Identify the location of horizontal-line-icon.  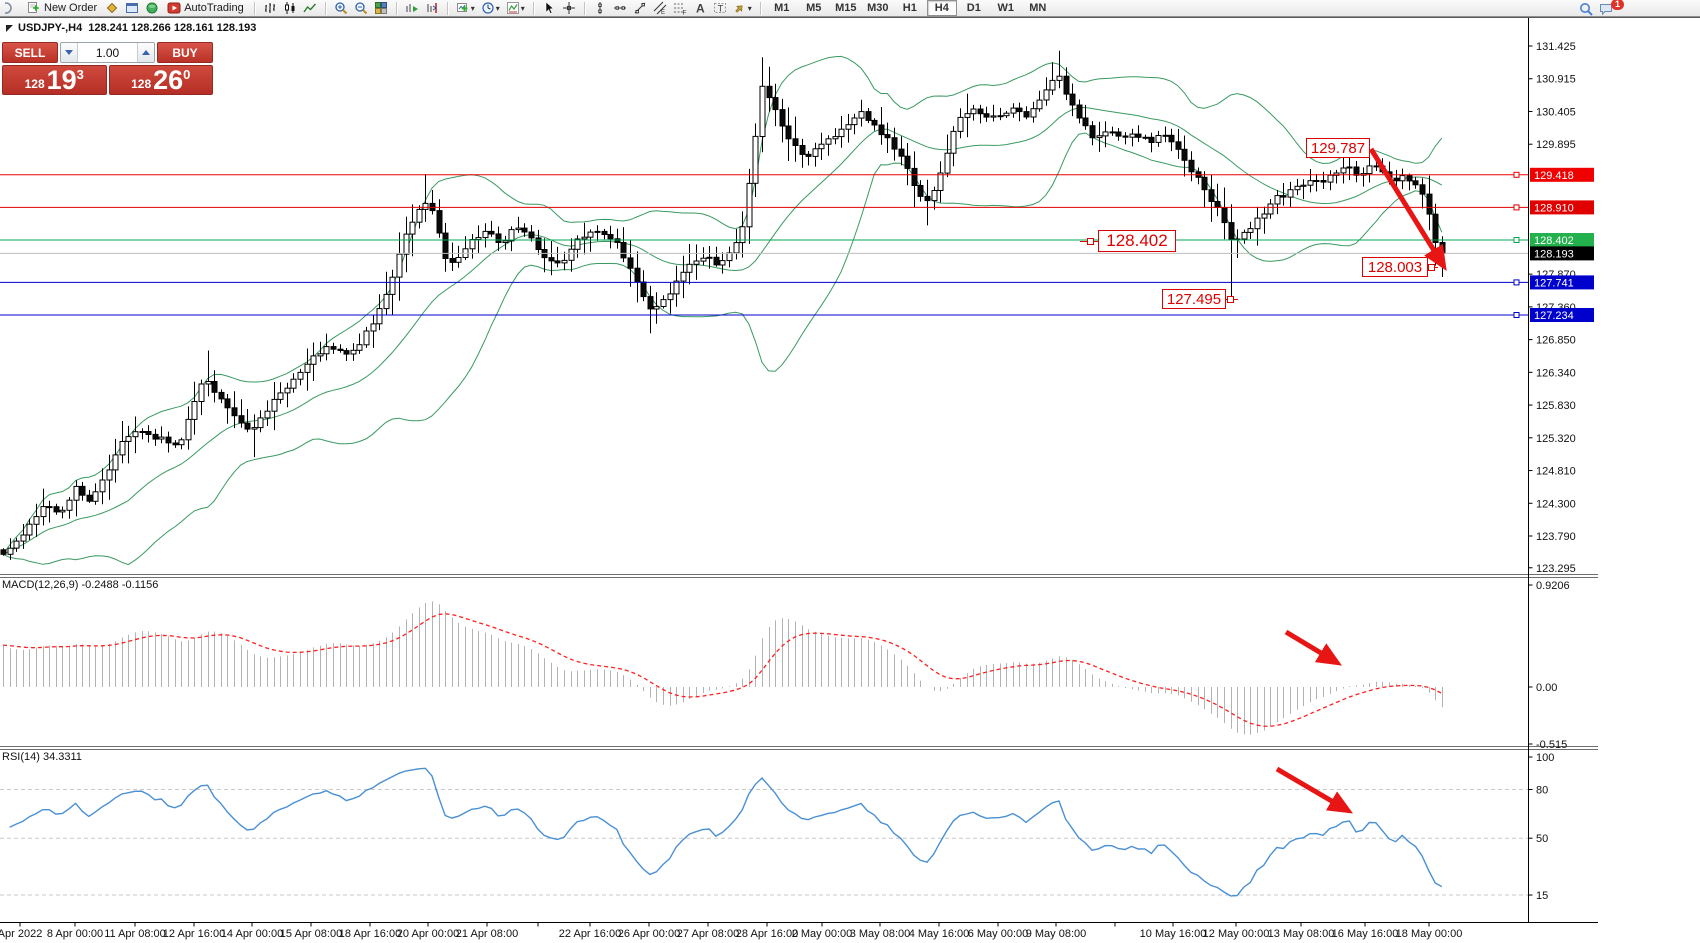
(620, 8).